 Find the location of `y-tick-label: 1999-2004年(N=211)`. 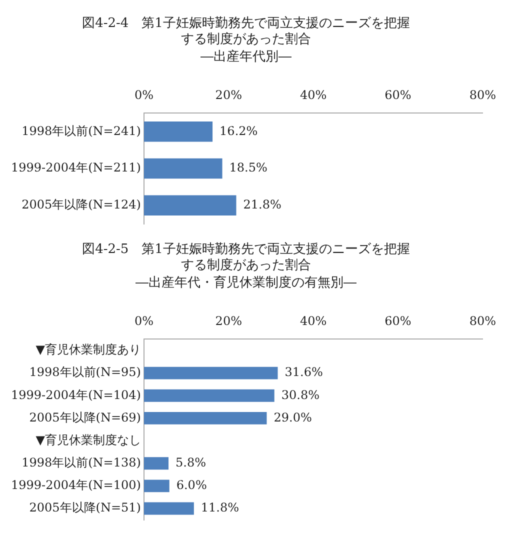

y-tick-label: 1999-2004年(N=211) is located at coordinates (75, 167).